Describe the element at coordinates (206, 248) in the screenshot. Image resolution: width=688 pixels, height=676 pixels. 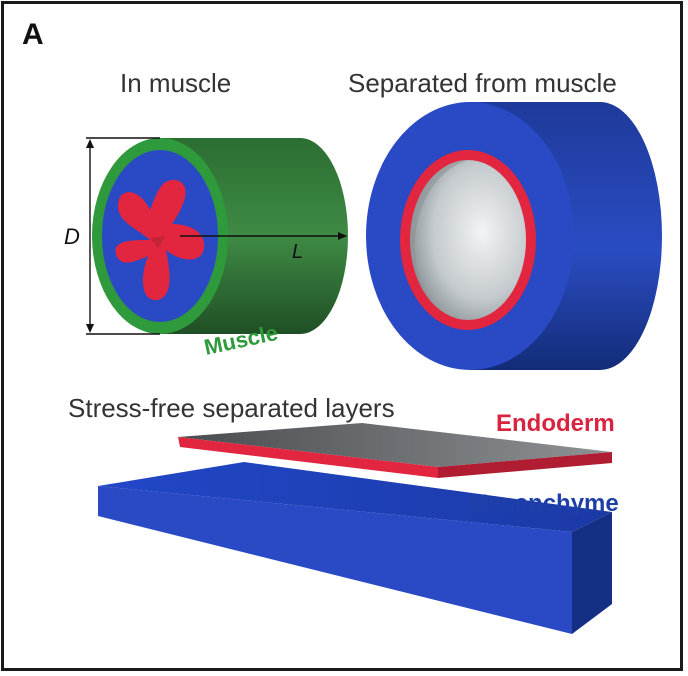
I see `cylinder-in-muscle: D L Muscle` at that location.